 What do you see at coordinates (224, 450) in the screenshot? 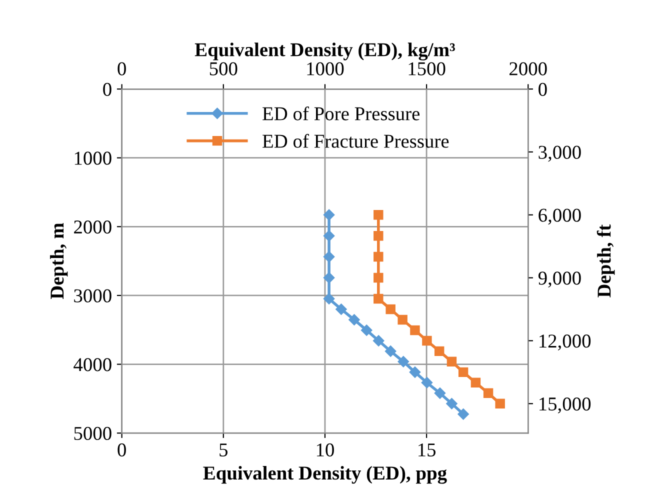
I see `x-tick-label: 5` at bounding box center [224, 450].